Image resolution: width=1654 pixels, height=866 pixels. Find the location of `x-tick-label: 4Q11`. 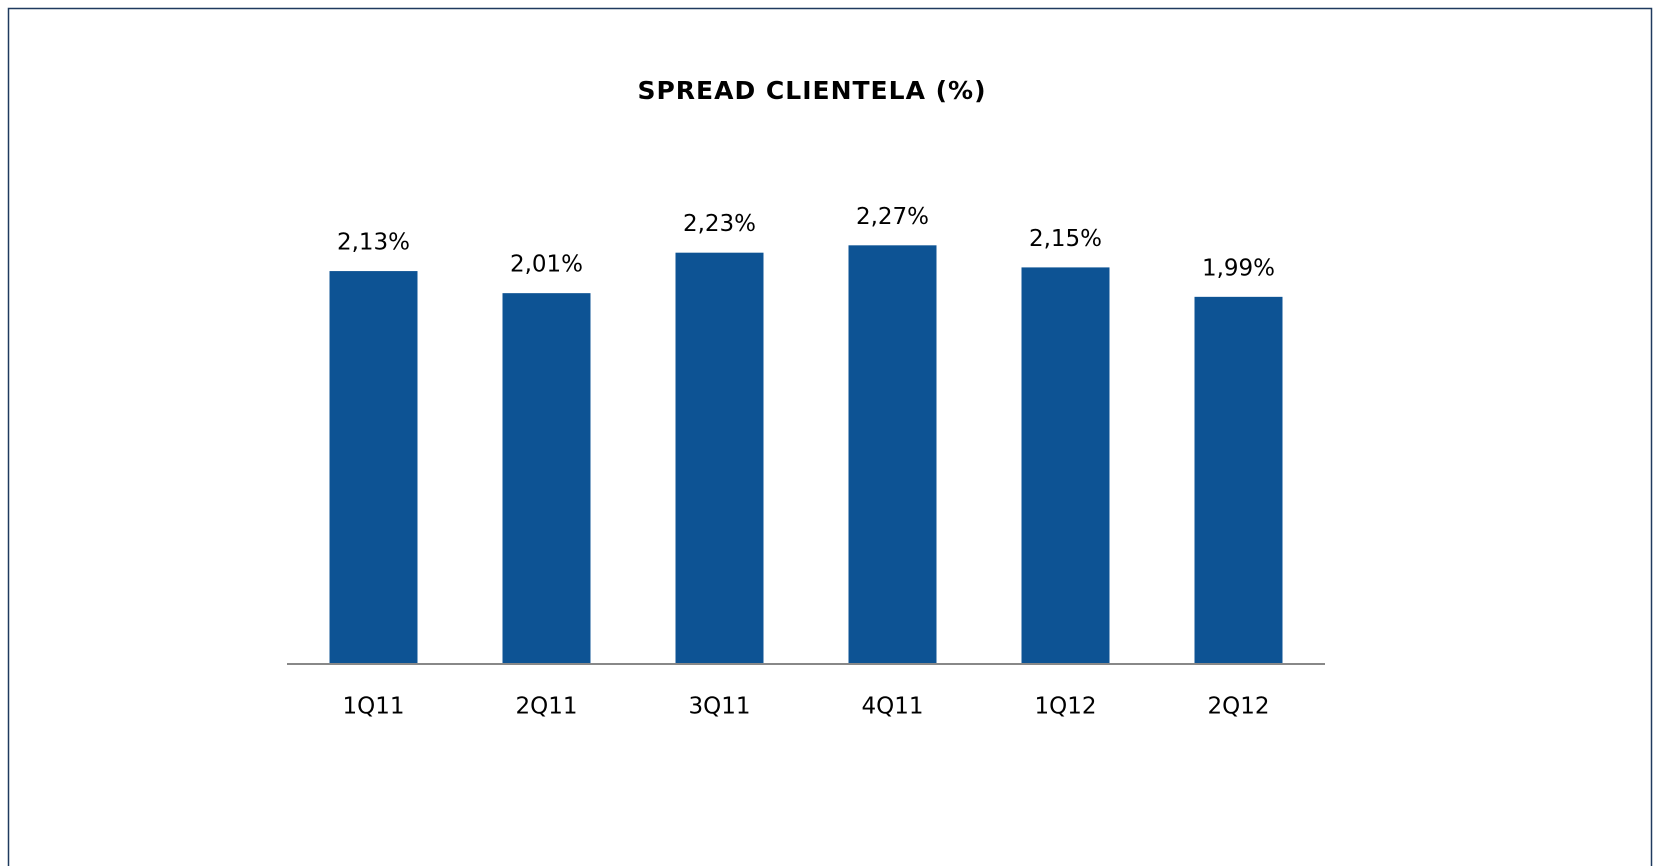

x-tick-label: 4Q11 is located at coordinates (892, 707).